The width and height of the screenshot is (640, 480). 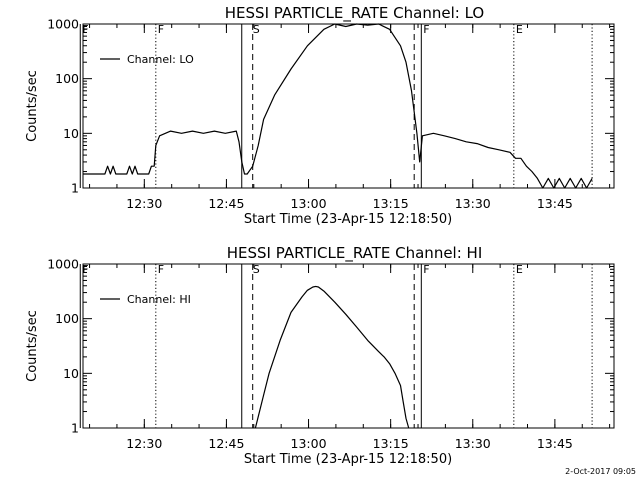 I want to click on chart-title: HESSI PARTICLE_RATE Channel: HI, so click(x=355, y=253).